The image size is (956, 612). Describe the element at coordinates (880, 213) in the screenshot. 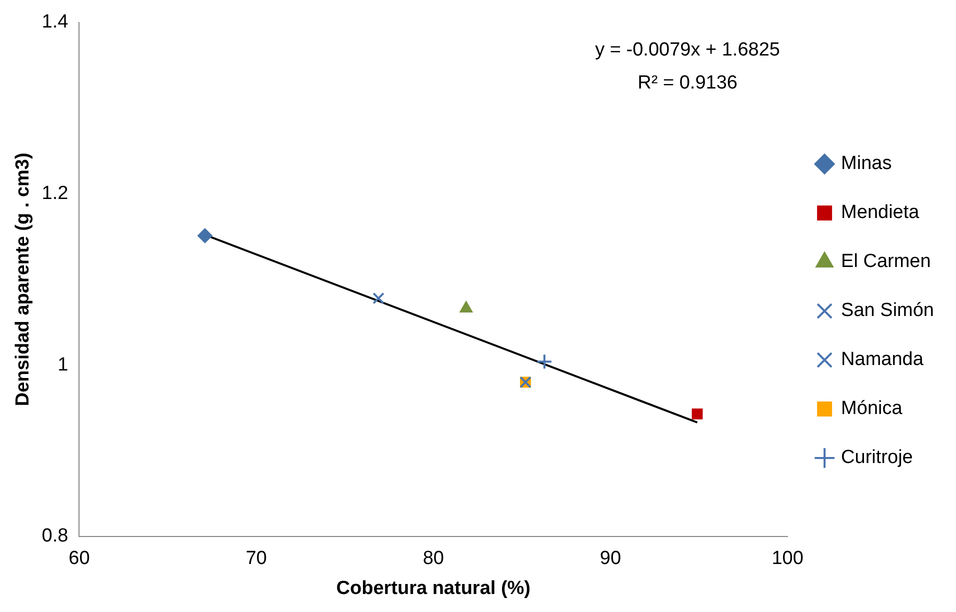

I see `legend-label: Mendieta` at that location.